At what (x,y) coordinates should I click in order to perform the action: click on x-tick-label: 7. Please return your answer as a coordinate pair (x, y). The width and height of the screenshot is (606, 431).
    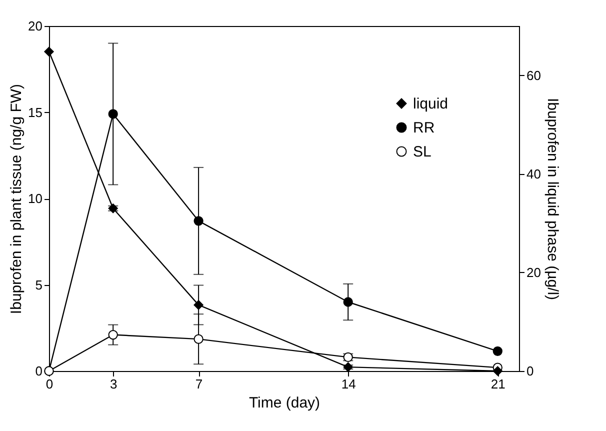
    Looking at the image, I should click on (199, 384).